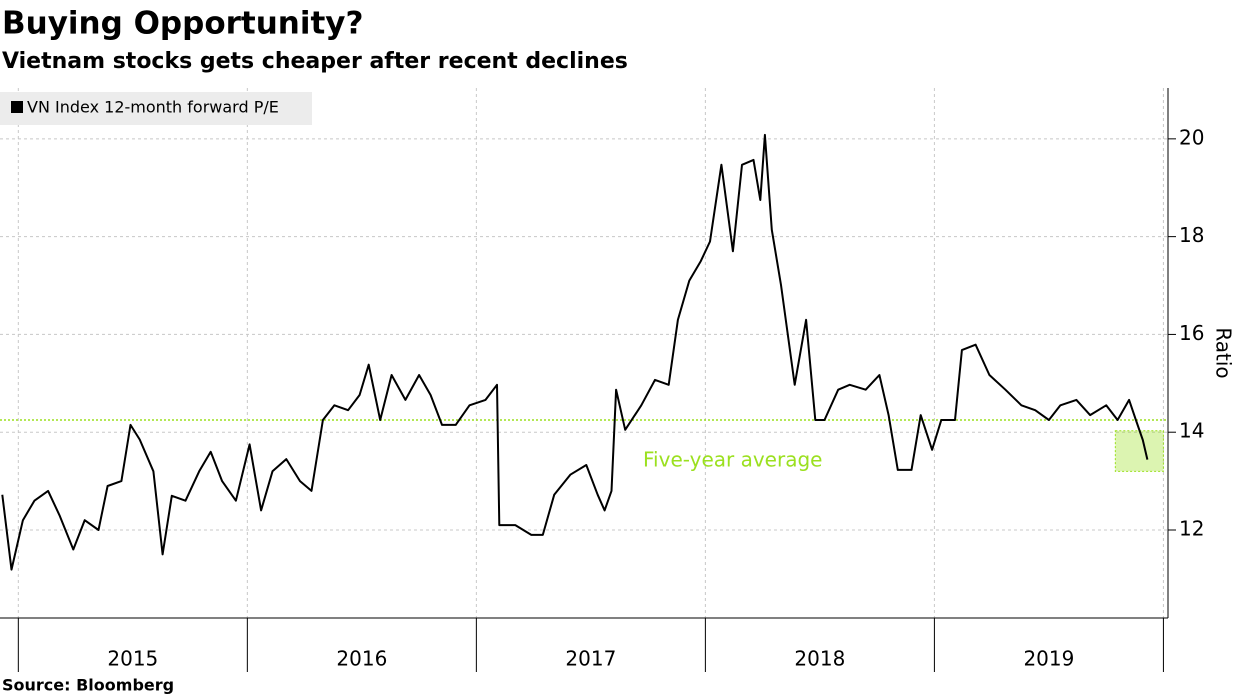  What do you see at coordinates (88, 685) in the screenshot?
I see `source: Source: Bloomberg` at bounding box center [88, 685].